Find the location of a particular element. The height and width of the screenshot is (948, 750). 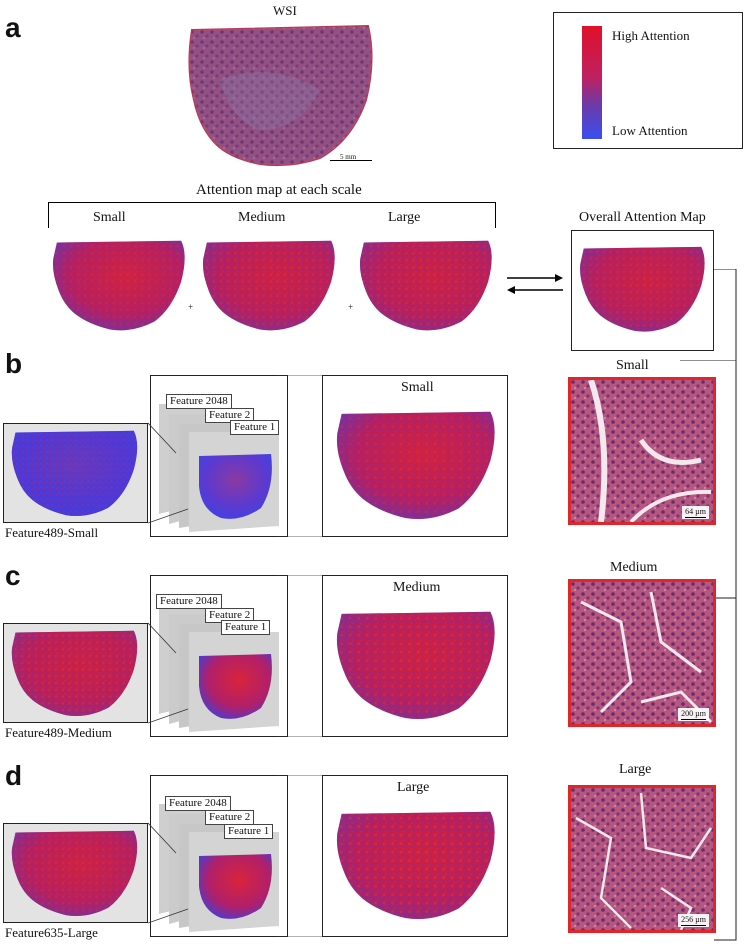

legend-high-label: High Attention is located at coordinates (651, 35).